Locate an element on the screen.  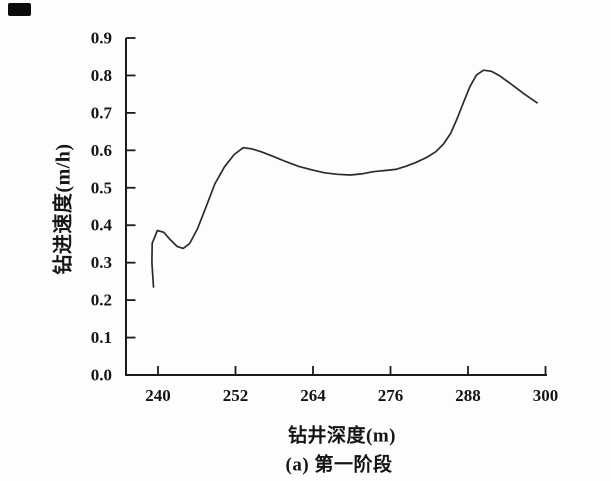
y-tick-label: 0.3 is located at coordinates (101, 262).